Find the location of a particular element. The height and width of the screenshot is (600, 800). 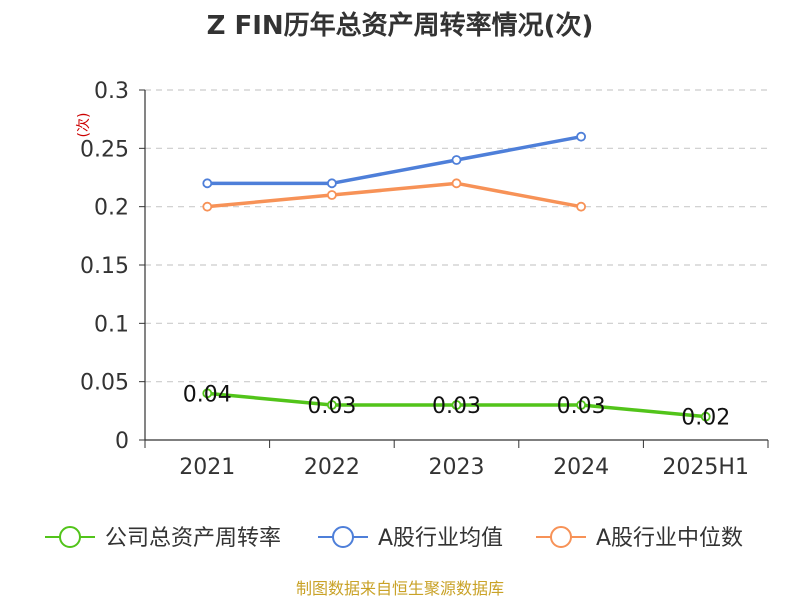

y-tick-label: 0.15 is located at coordinates (104, 266).